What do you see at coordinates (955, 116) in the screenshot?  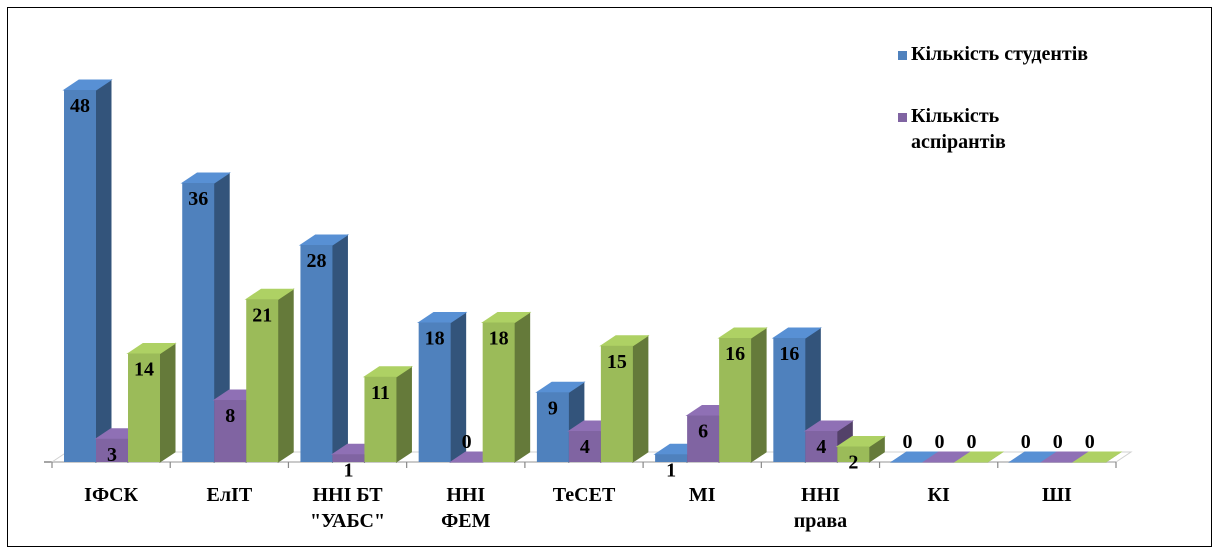 I see `legend-label: Кількість` at bounding box center [955, 116].